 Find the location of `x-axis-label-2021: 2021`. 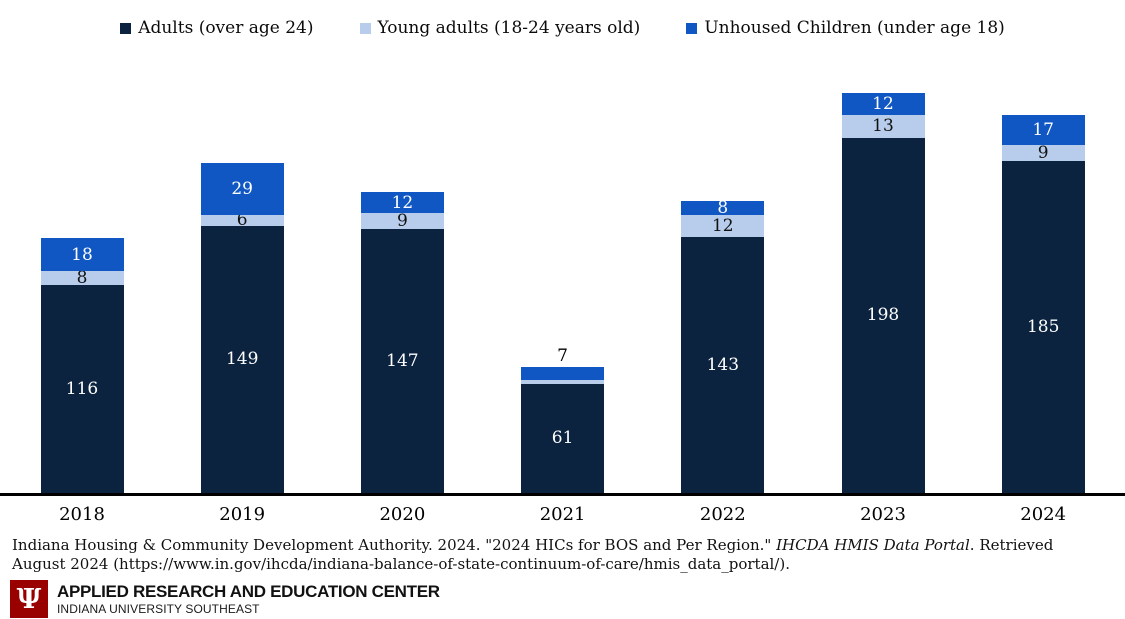

x-axis-label-2021: 2021 is located at coordinates (562, 514).